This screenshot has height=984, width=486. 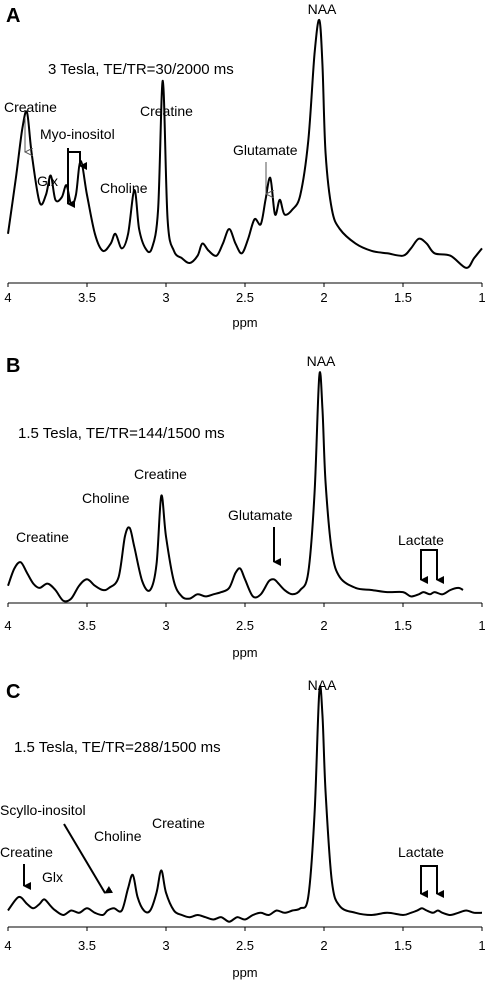 I want to click on panel-a-condition: 3 Tesla, TE/TR=30/2000 ms, so click(x=141, y=69).